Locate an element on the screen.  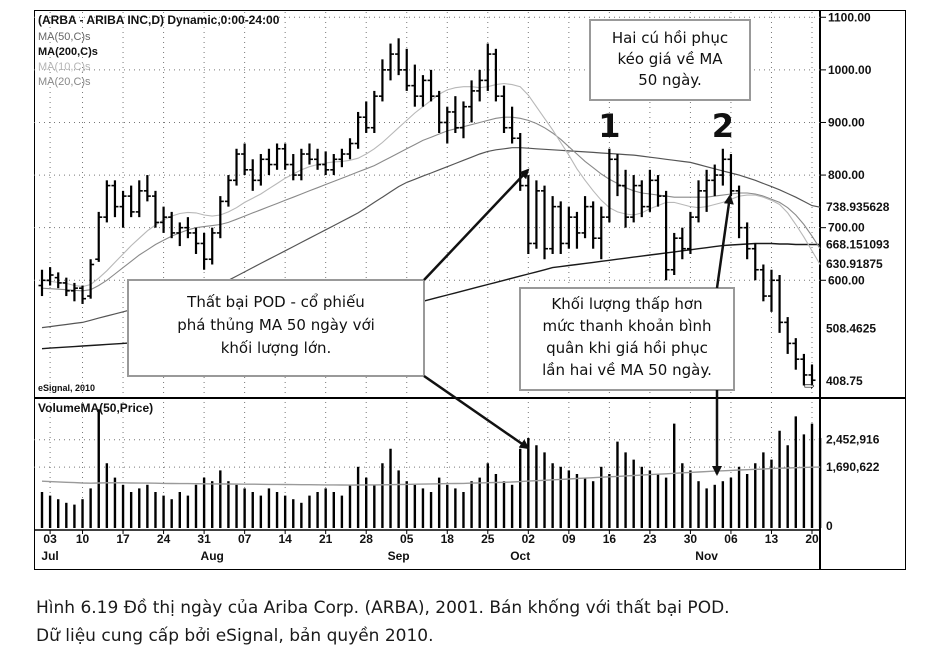
arrow-low-volume-to-ma50 is located at coordinates (724, 241).